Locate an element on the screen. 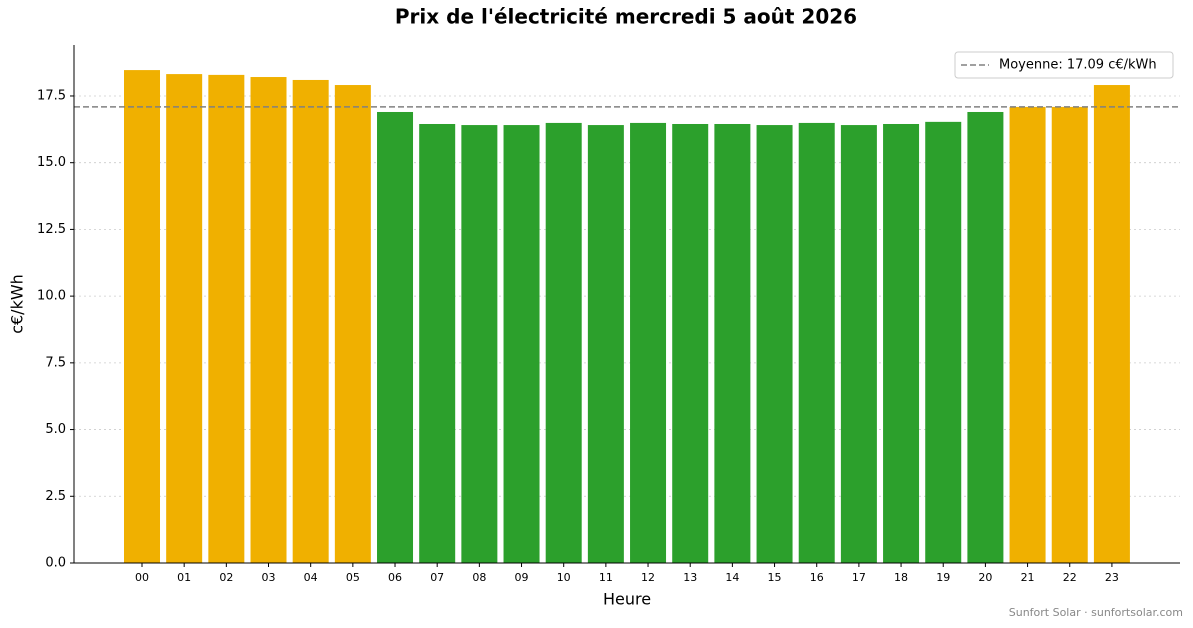 This screenshot has height=628, width=1193. x-tick-label: 01 is located at coordinates (184, 577).